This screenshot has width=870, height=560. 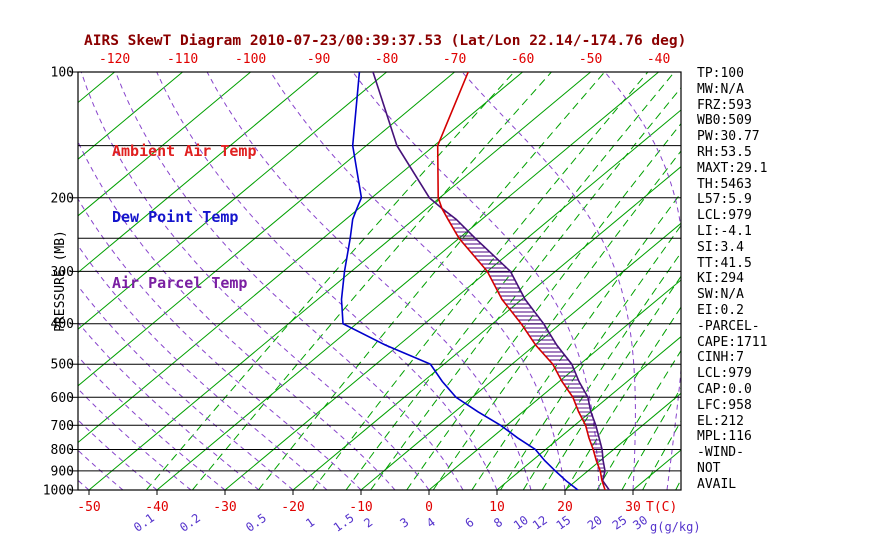 I want to click on stat-line: -WIND-, so click(x=720, y=453).